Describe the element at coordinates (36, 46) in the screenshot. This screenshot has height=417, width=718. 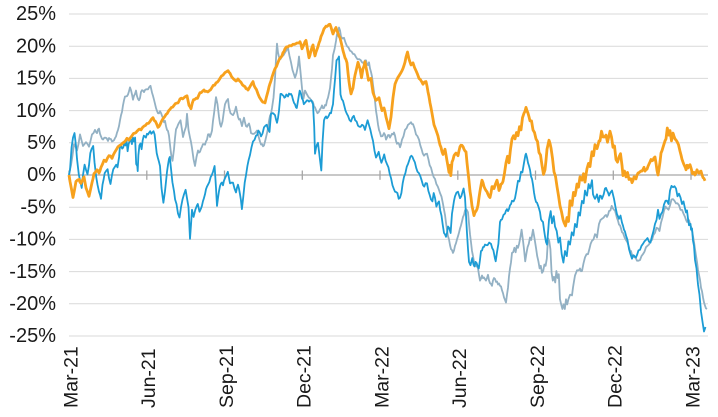
I see `svg-text: 20%` at that location.